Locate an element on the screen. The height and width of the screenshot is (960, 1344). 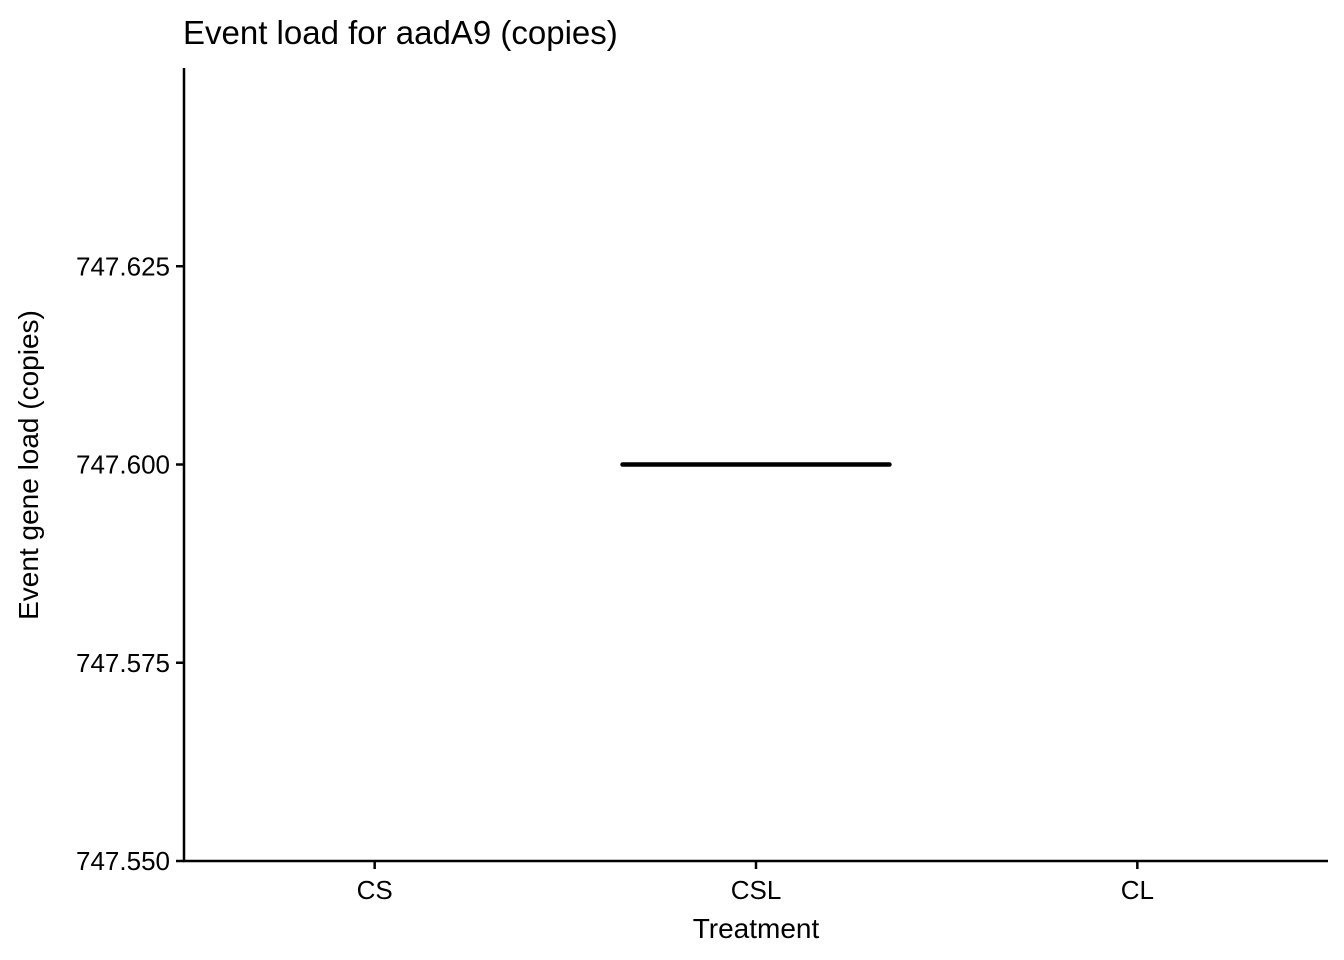
x-tick-label: CL is located at coordinates (1137, 890).